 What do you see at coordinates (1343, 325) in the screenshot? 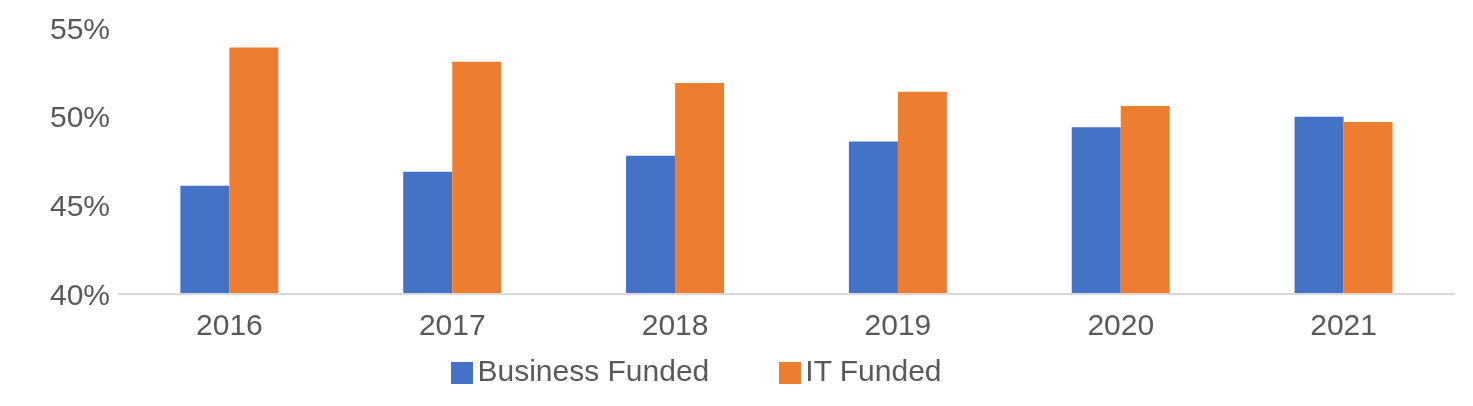
I see `x-tick-label: 2021` at bounding box center [1343, 325].